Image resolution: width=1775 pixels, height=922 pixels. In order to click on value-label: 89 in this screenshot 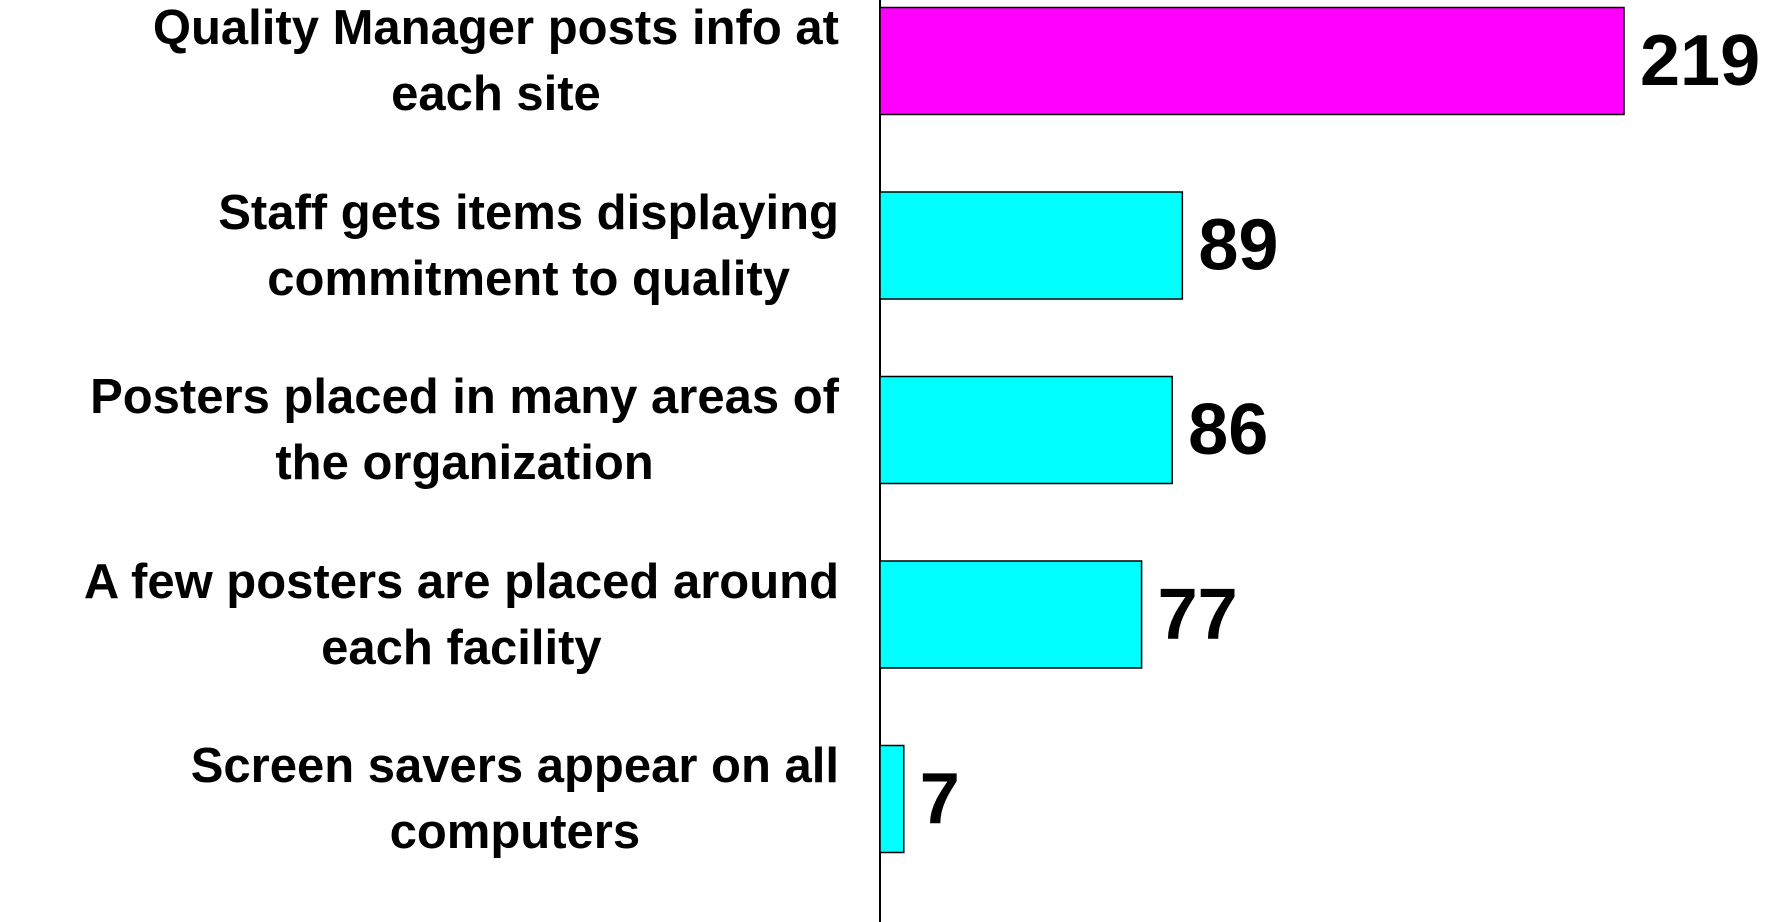, I will do `click(1238, 246)`.